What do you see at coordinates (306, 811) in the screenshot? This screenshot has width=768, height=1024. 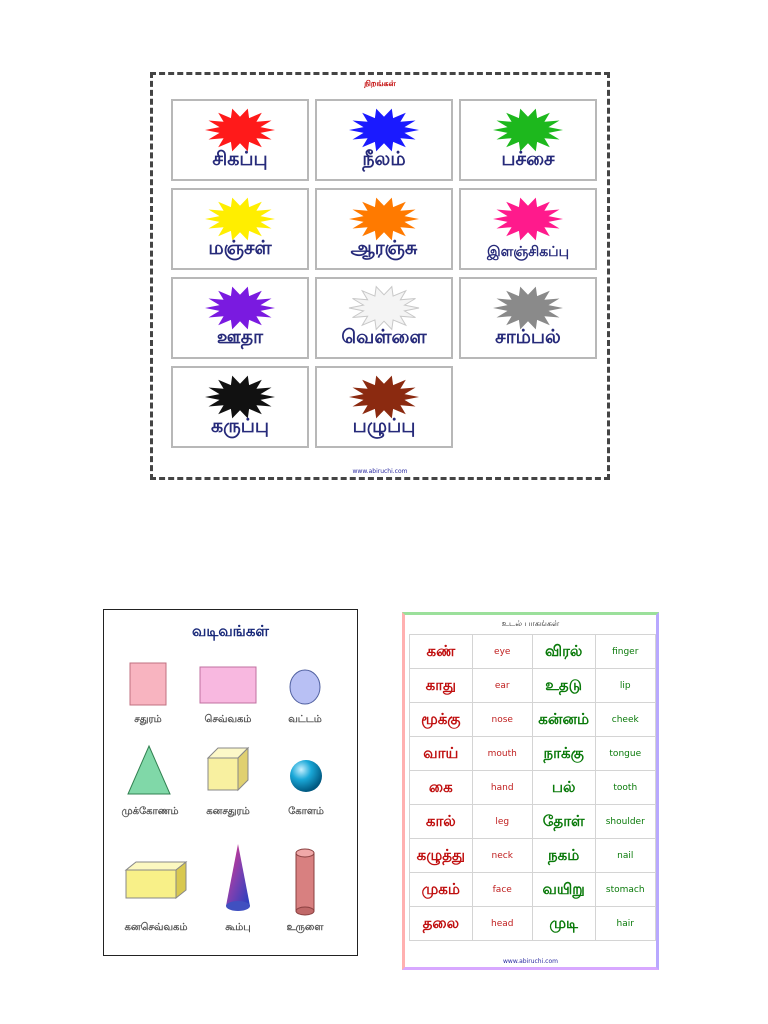 I see `shape-label-sphere: கோளம்` at bounding box center [306, 811].